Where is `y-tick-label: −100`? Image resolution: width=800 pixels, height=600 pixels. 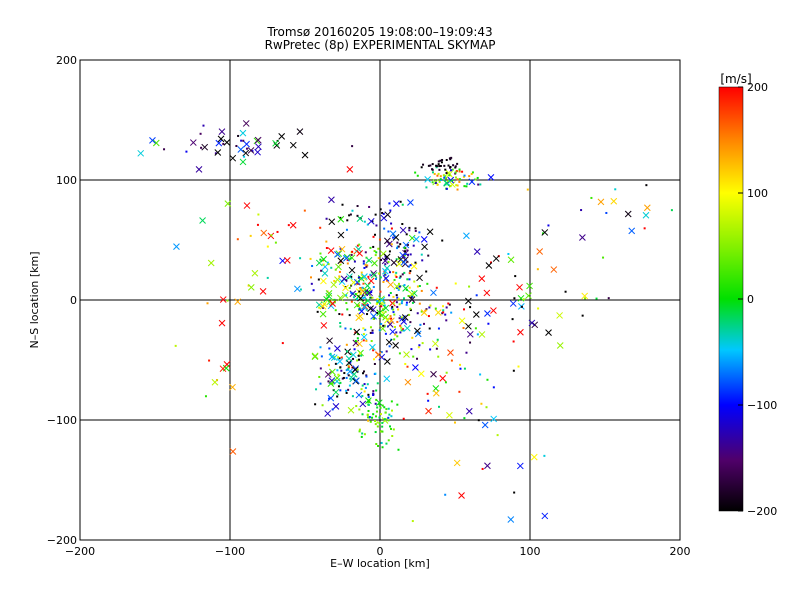 y-tick-label: −100 is located at coordinates (62, 420).